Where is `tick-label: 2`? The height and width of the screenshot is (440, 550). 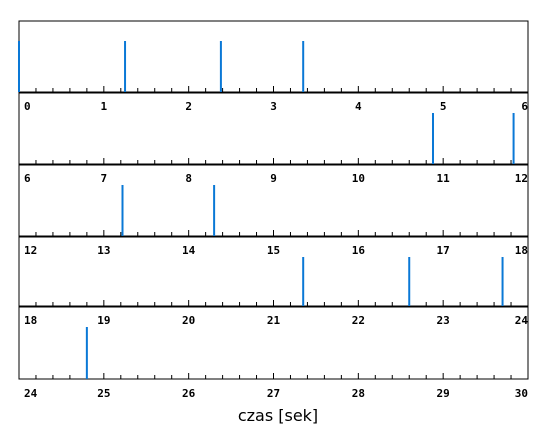
tick-label: 2 is located at coordinates (188, 106).